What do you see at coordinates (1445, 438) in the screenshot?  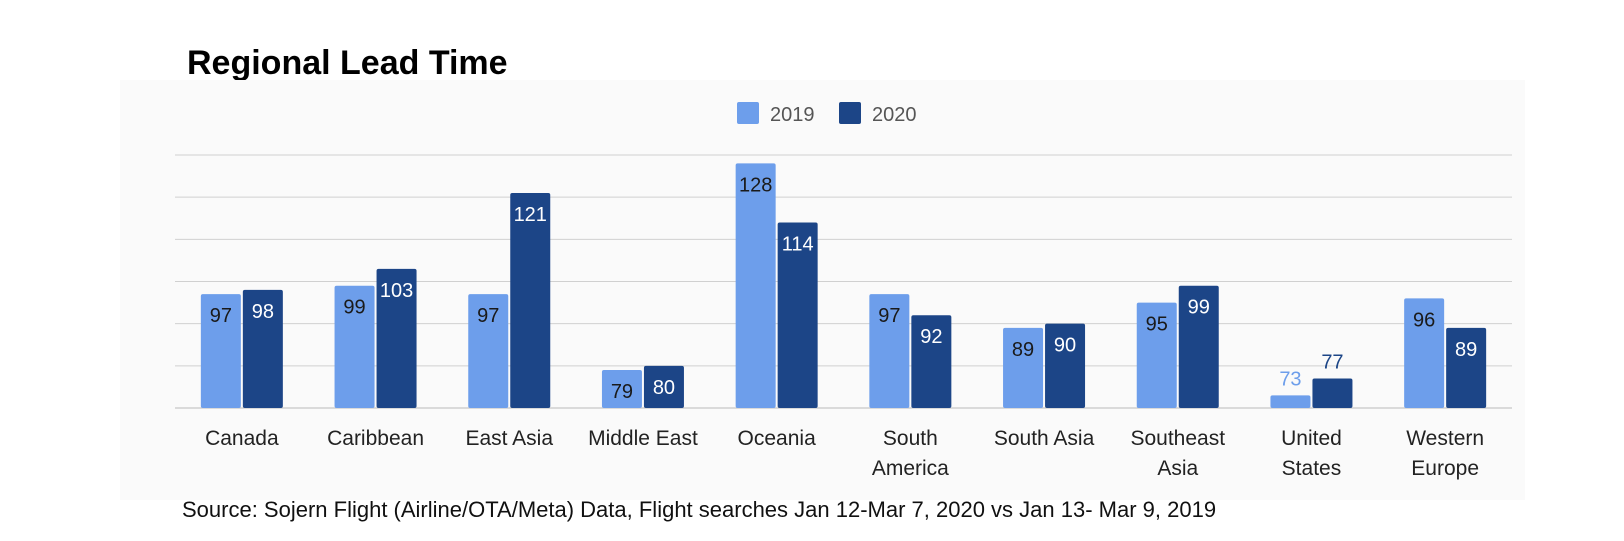 I see `category-label: Western` at bounding box center [1445, 438].